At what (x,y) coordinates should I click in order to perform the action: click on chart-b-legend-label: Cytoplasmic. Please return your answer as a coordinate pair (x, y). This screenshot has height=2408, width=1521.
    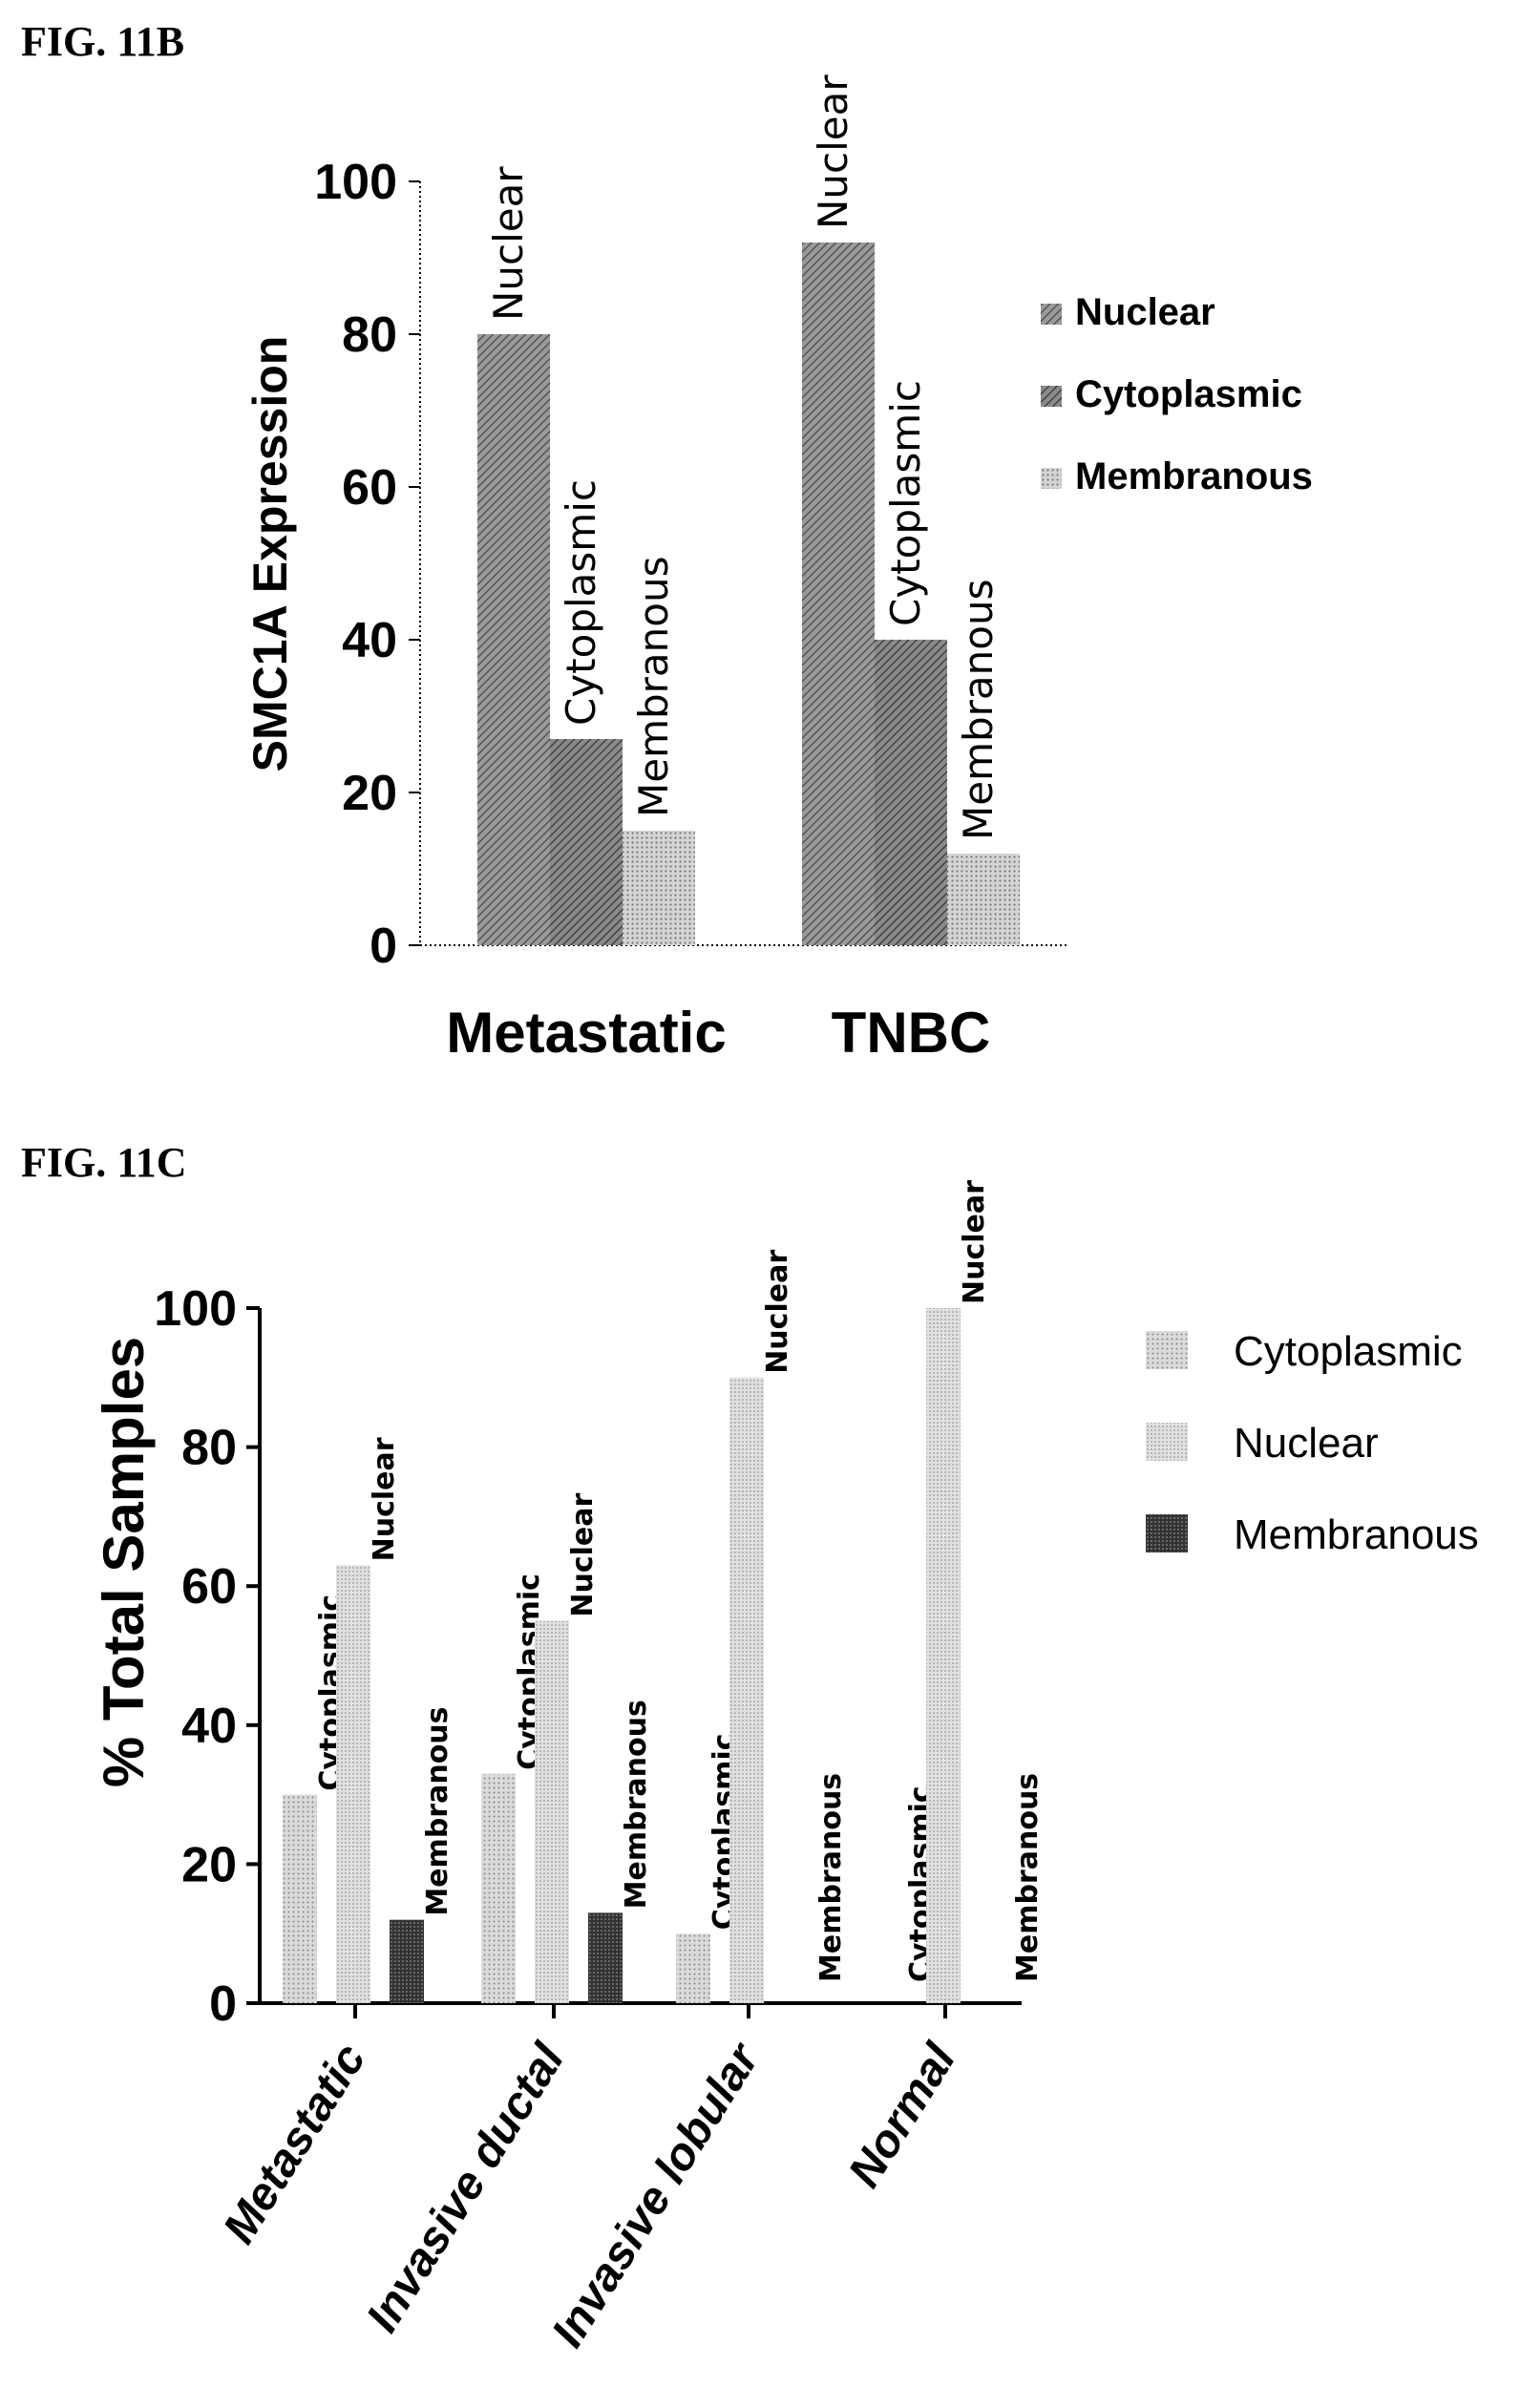
    Looking at the image, I should click on (1188, 394).